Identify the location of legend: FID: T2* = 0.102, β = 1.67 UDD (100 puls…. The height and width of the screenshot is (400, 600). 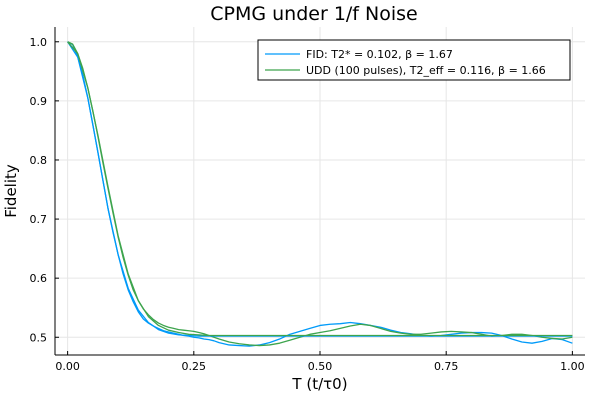
(414, 60).